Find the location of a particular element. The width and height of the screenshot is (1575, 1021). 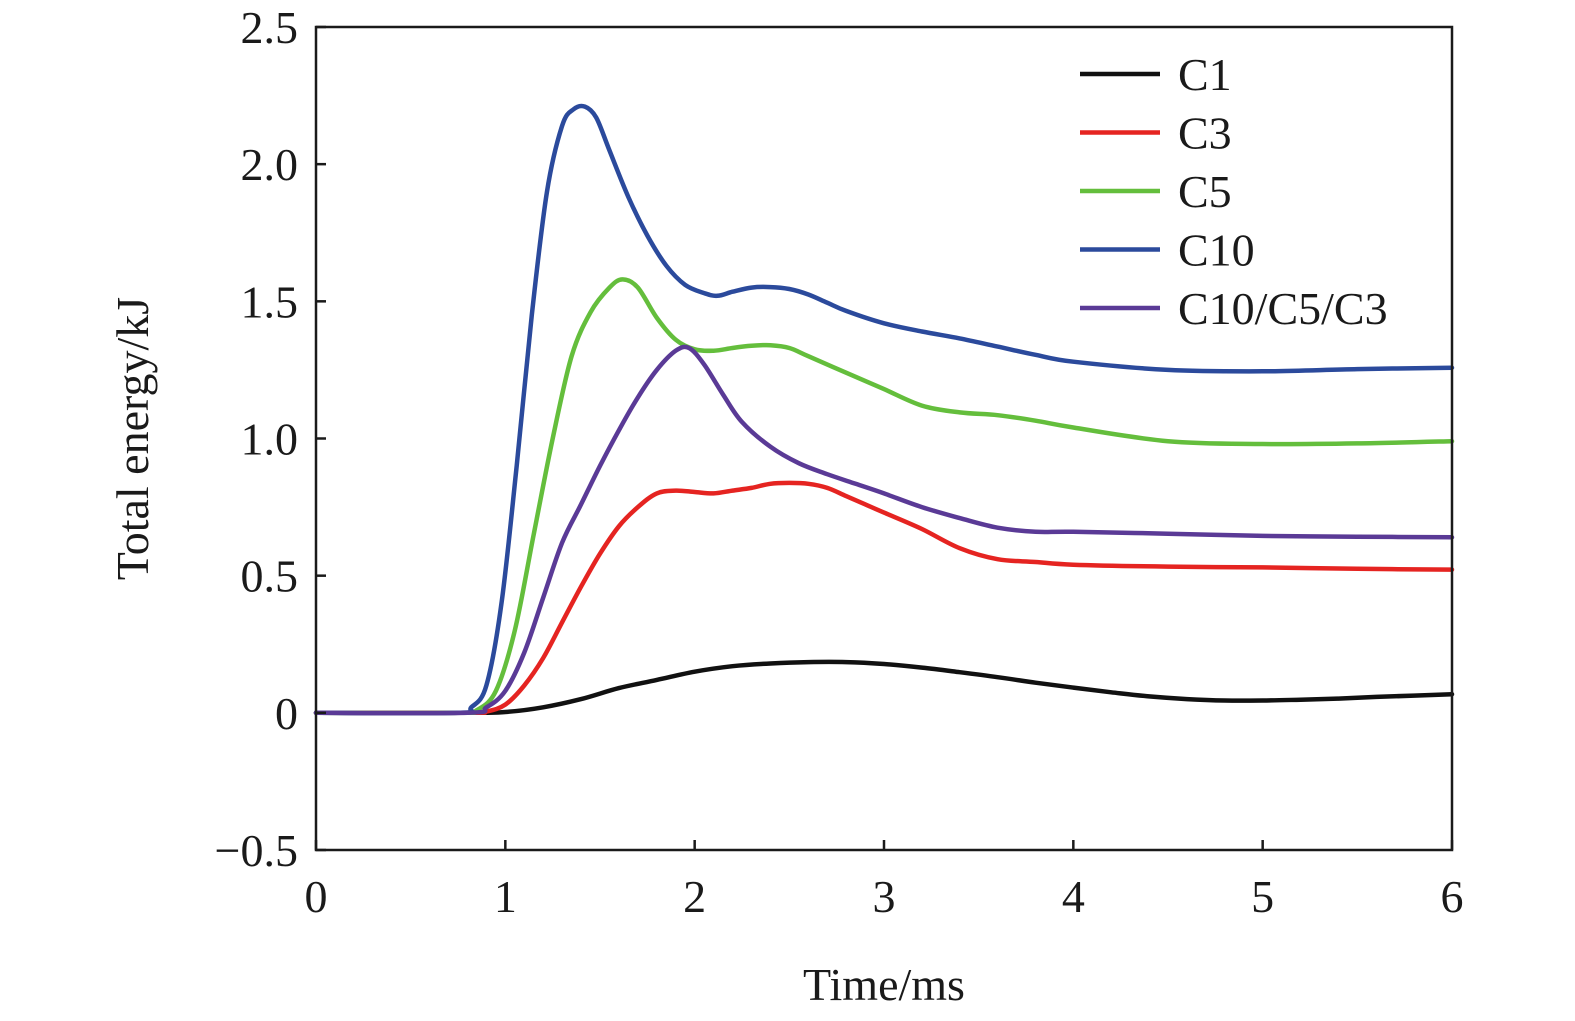

y-tick-label: 1.0 is located at coordinates (270, 439).